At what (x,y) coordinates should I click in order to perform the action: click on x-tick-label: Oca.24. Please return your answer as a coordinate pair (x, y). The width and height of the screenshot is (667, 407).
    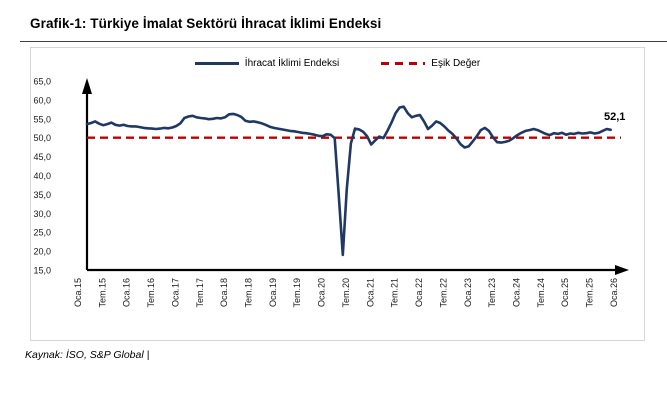
    Looking at the image, I should click on (516, 292).